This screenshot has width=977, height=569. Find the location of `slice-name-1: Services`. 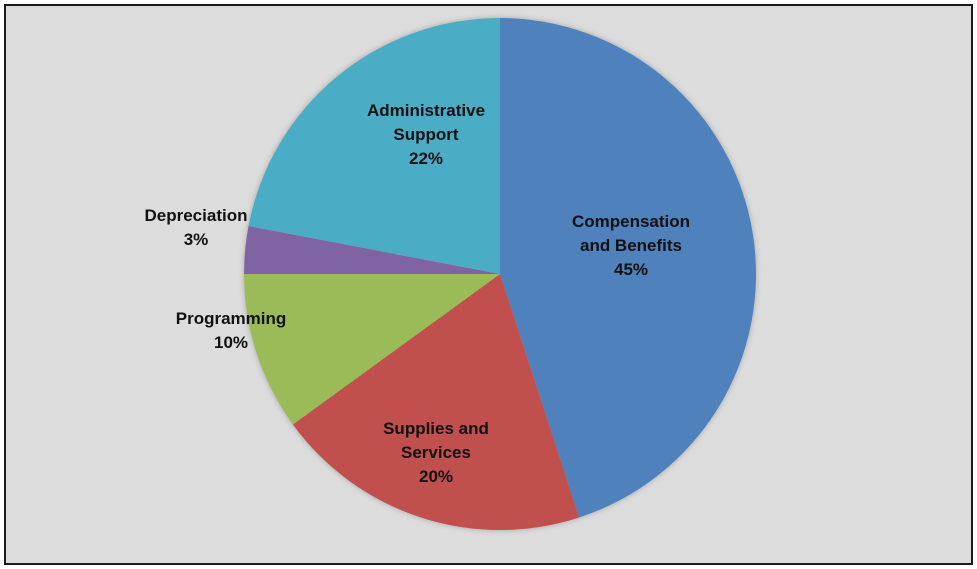

slice-name-1: Services is located at coordinates (436, 452).